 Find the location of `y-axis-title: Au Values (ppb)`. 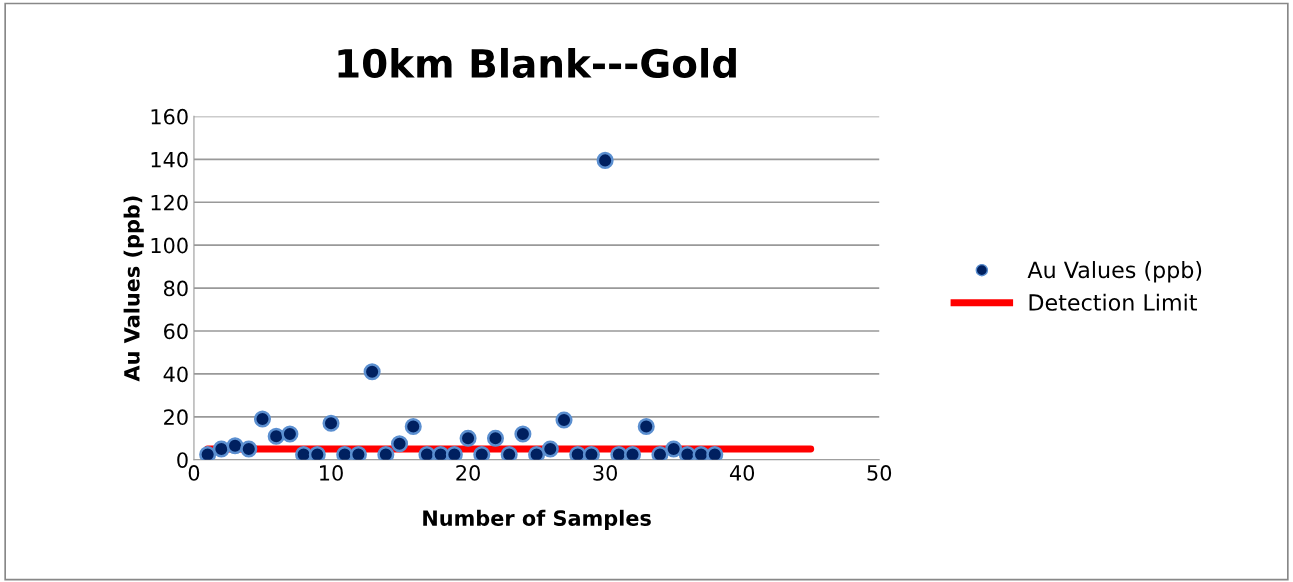

y-axis-title: Au Values (ppb) is located at coordinates (133, 289).